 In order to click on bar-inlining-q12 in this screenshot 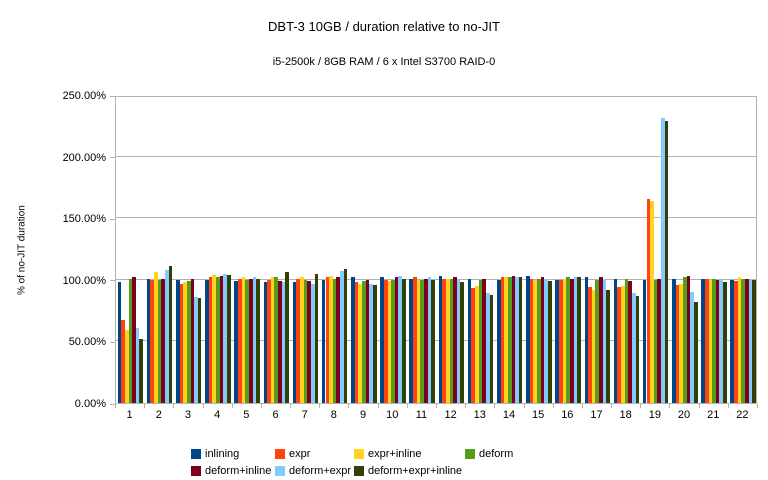, I will do `click(440, 339)`.